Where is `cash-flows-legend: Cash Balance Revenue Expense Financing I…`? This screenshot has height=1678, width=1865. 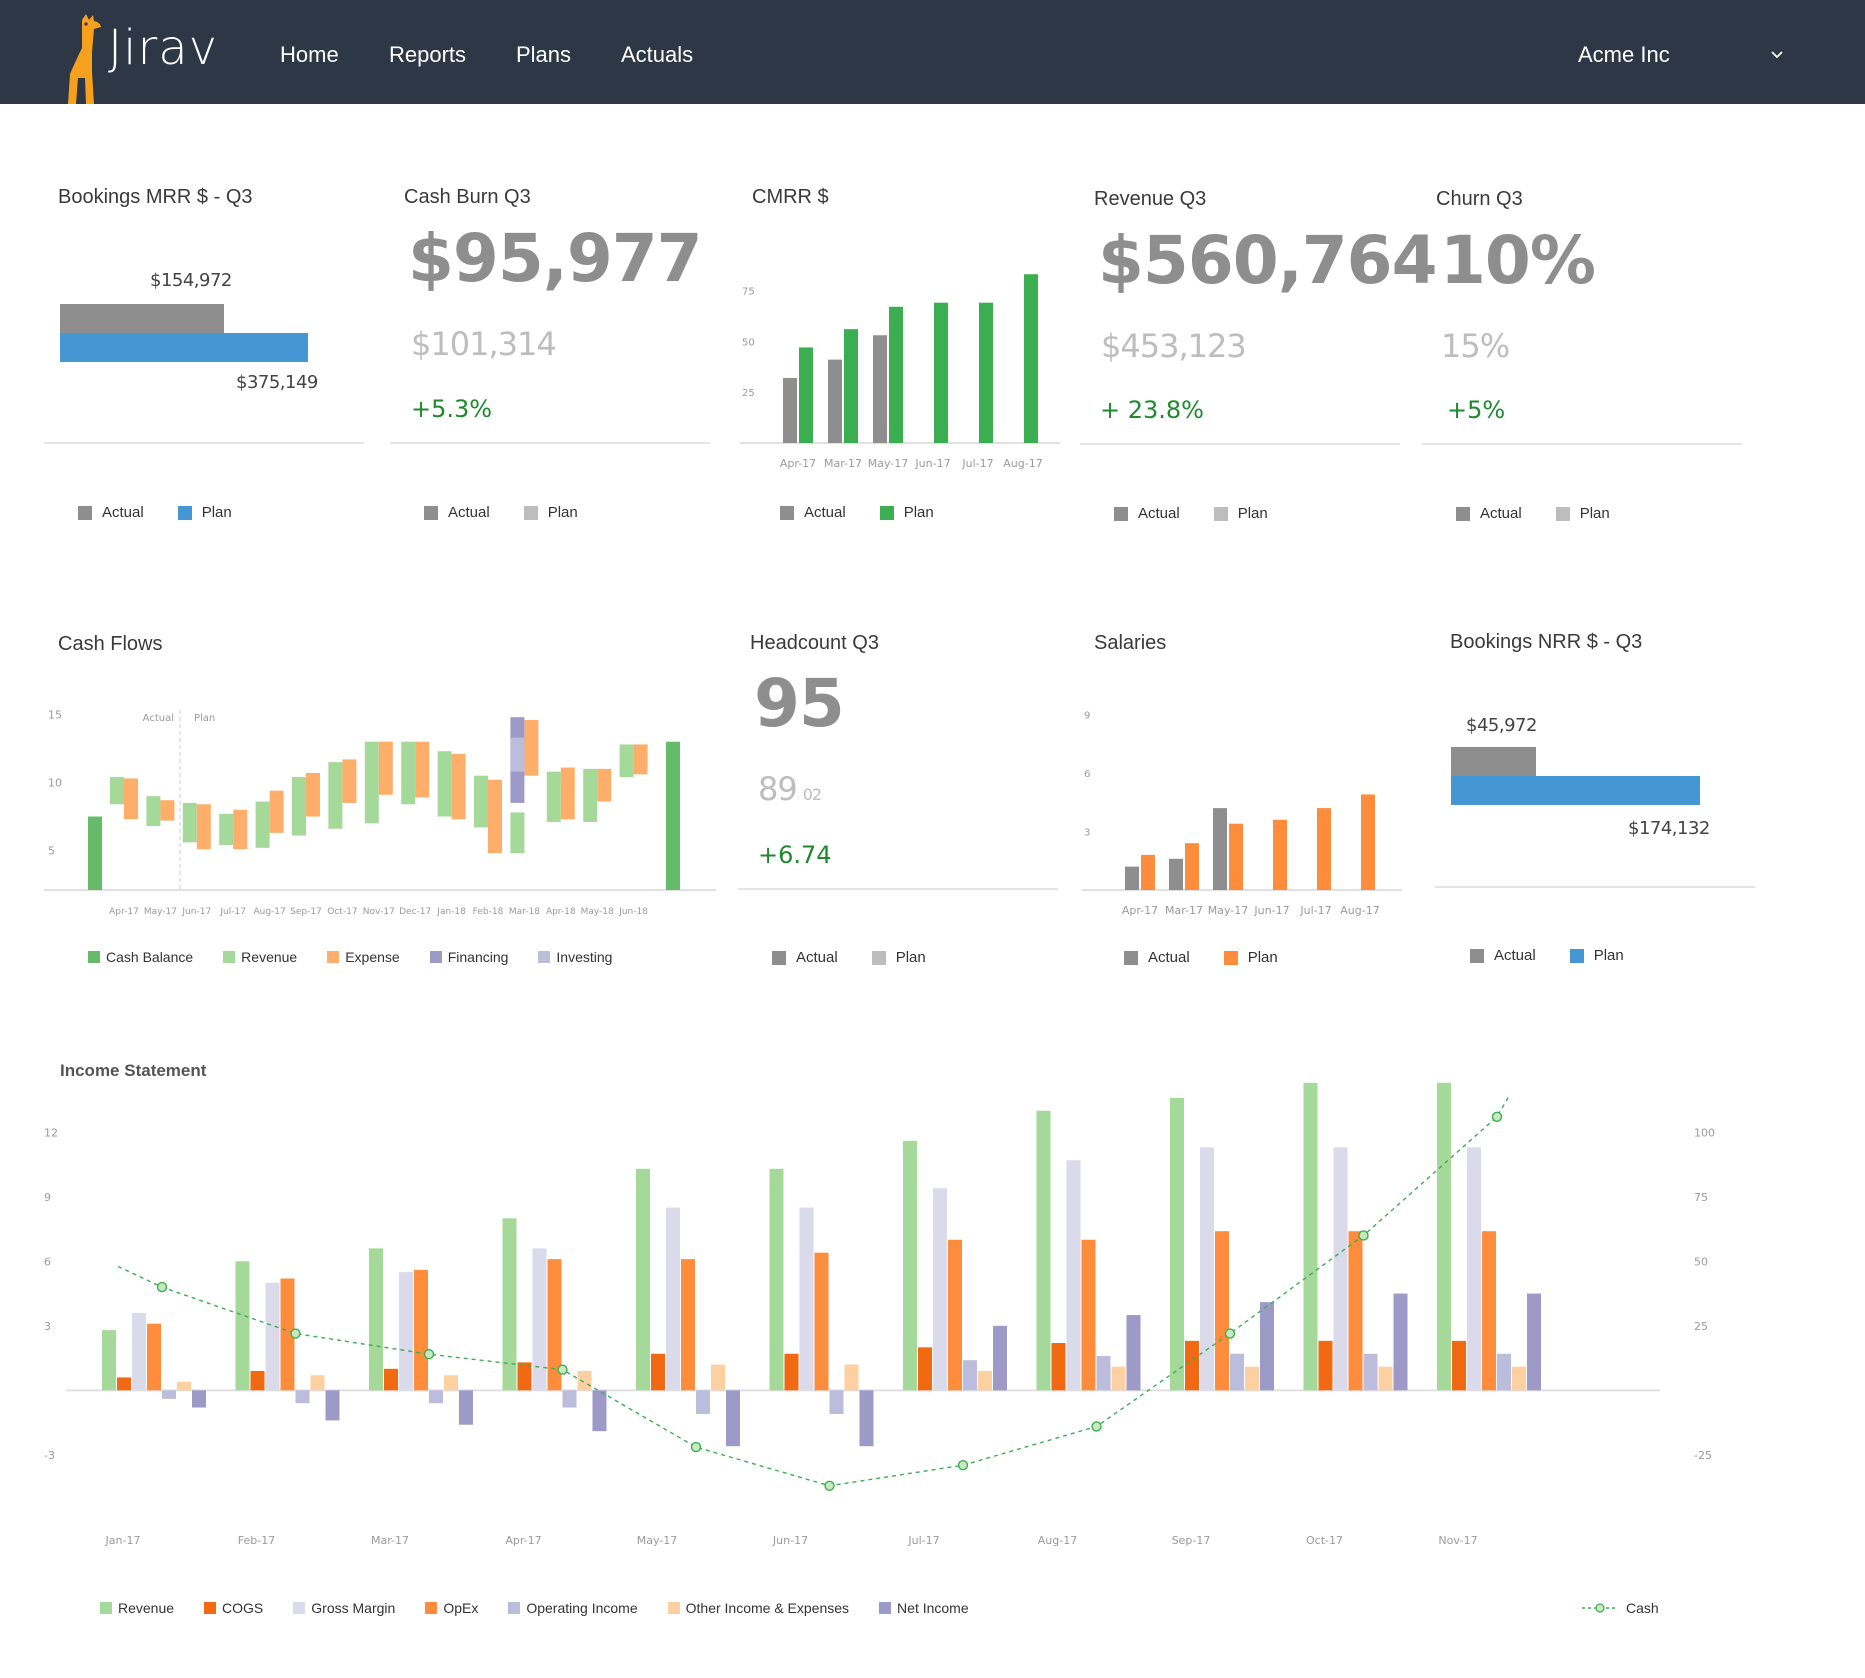 cash-flows-legend: Cash Balance Revenue Expense Financing I… is located at coordinates (365, 957).